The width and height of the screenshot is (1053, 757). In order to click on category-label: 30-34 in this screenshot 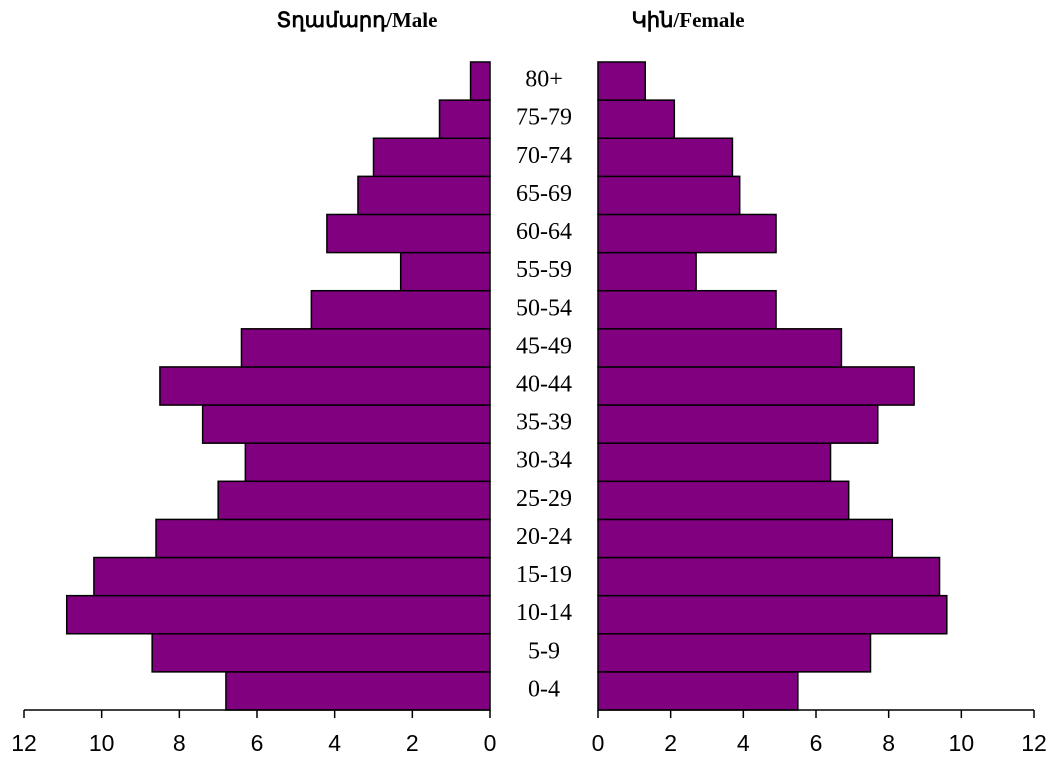, I will do `click(544, 461)`.